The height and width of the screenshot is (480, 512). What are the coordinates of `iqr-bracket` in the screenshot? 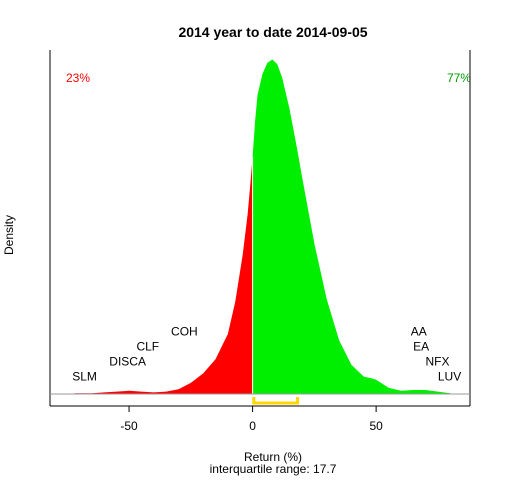 It's located at (276, 401).